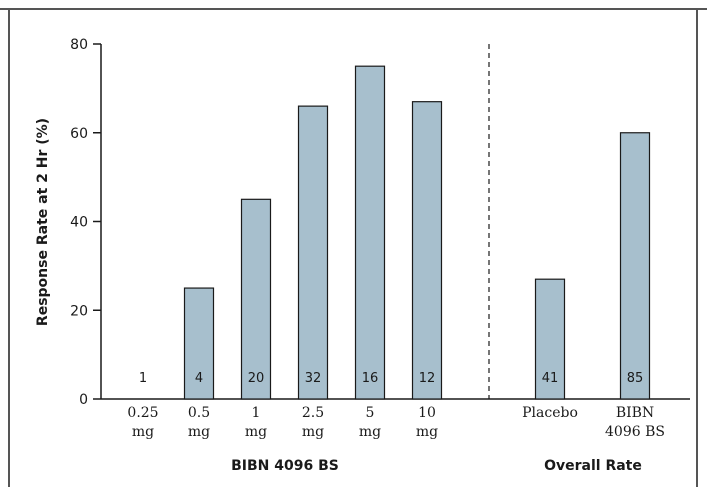 Image resolution: width=707 pixels, height=492 pixels. Describe the element at coordinates (313, 378) in the screenshot. I see `bar-count-label: 32` at that location.